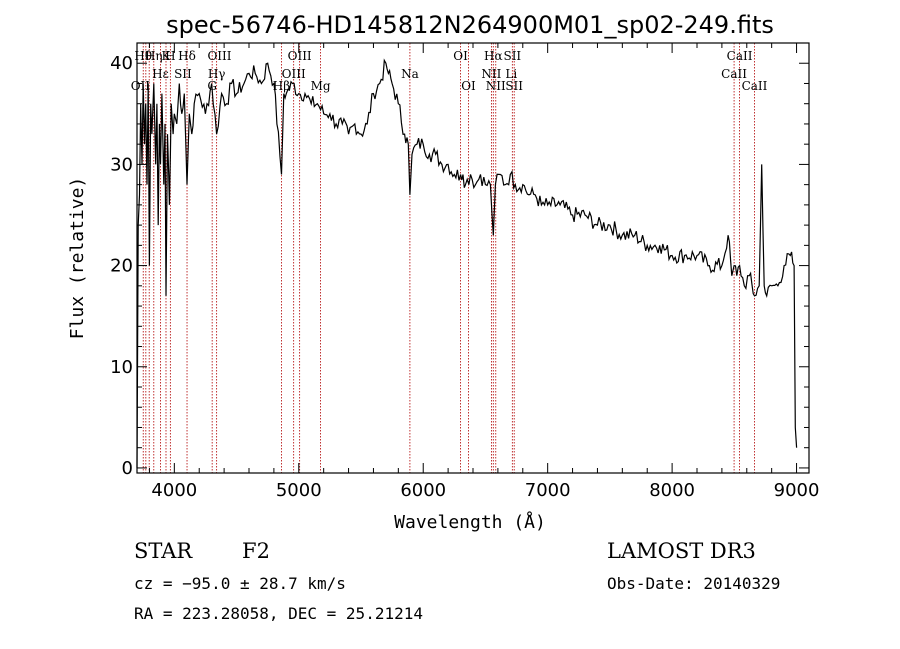 Image resolution: width=900 pixels, height=649 pixels. What do you see at coordinates (170, 56) in the screenshot?
I see `line-annotation: H` at bounding box center [170, 56].